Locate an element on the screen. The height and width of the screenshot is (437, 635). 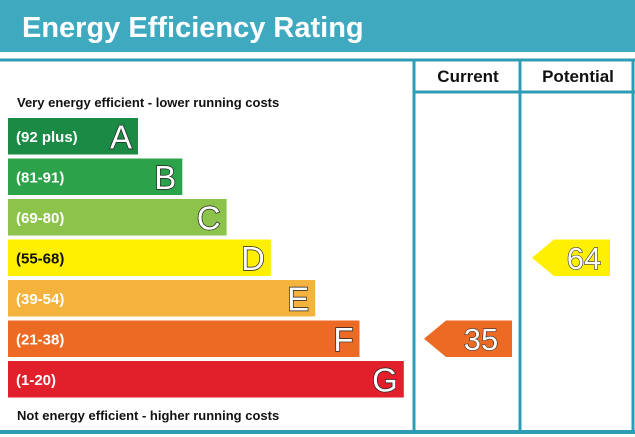
band-range-label: (55-68) is located at coordinates (40, 258).